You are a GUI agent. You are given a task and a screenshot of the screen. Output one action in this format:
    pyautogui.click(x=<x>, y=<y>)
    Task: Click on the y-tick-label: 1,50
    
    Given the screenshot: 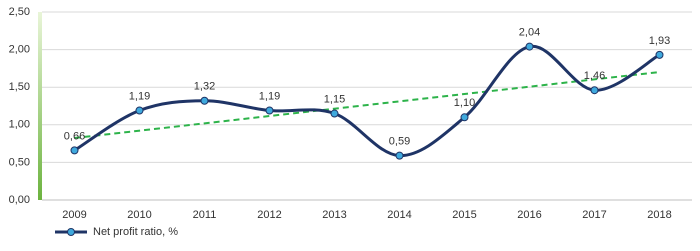 What is the action you would take?
    pyautogui.click(x=19, y=87)
    